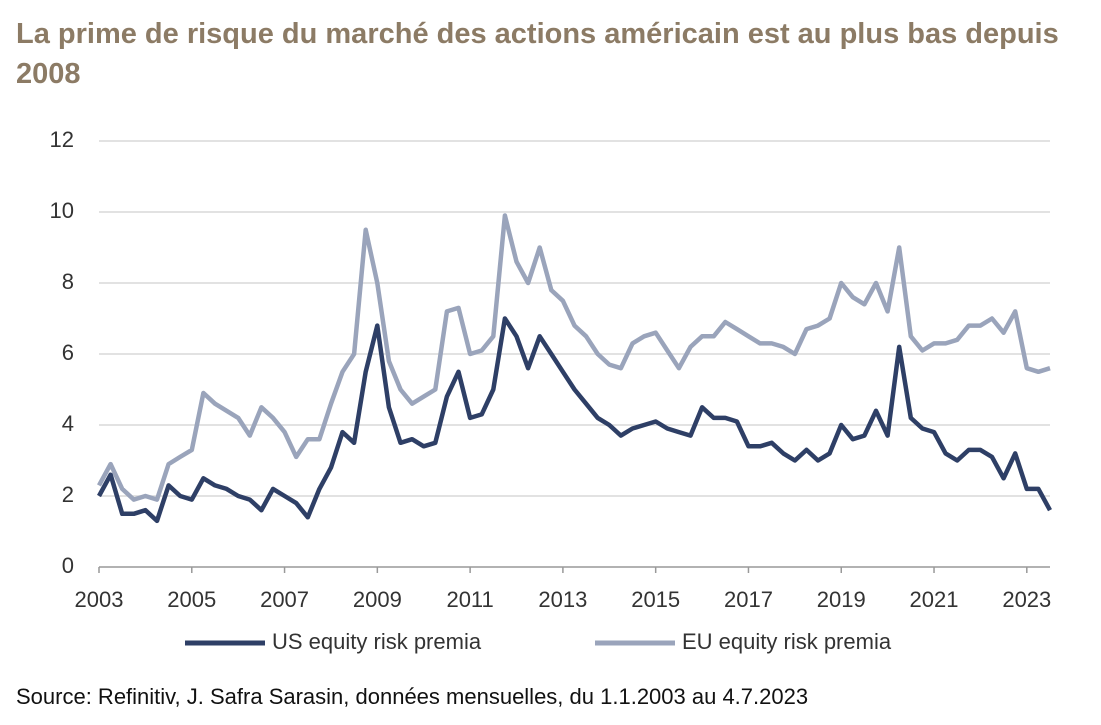 The image size is (1101, 725). I want to click on y-tick-label: 8, so click(68, 281).